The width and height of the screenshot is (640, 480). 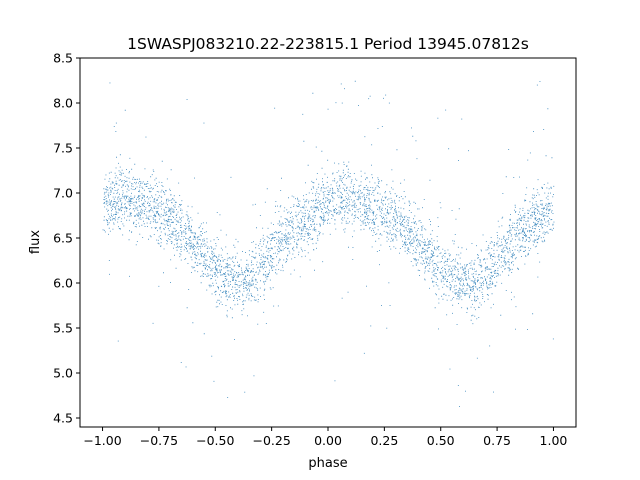 I want to click on y-tick-label: 8.0, so click(x=63, y=103).